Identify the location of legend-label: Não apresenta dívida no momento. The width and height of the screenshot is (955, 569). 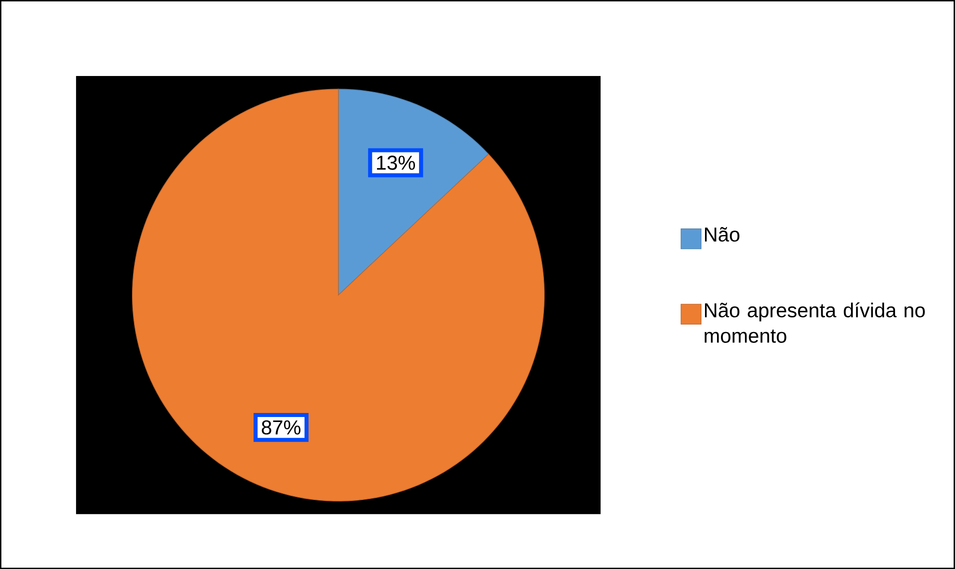
(814, 322).